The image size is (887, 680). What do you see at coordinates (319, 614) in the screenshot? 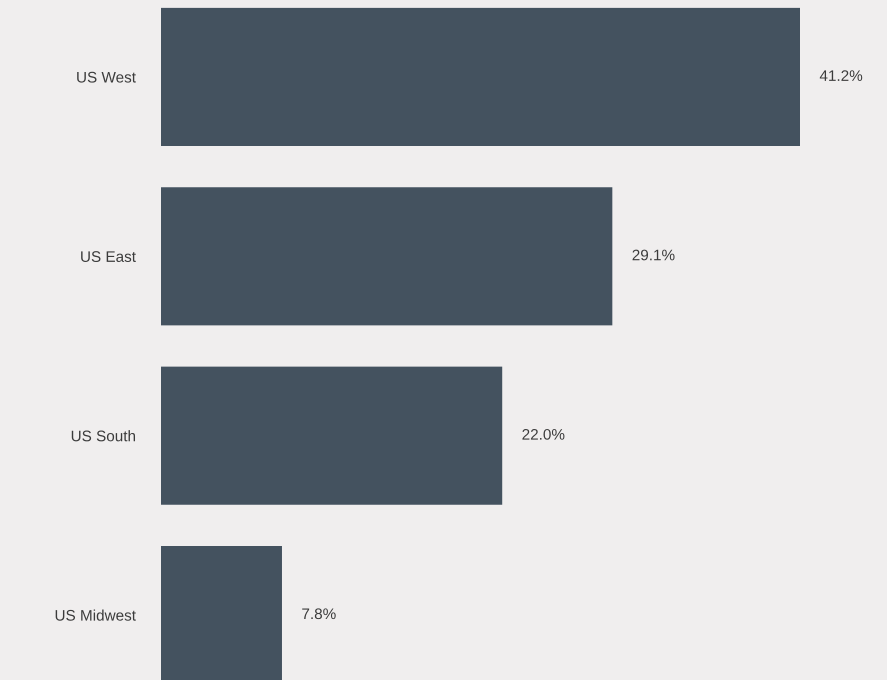
I see `data-label: 7.8%` at bounding box center [319, 614].